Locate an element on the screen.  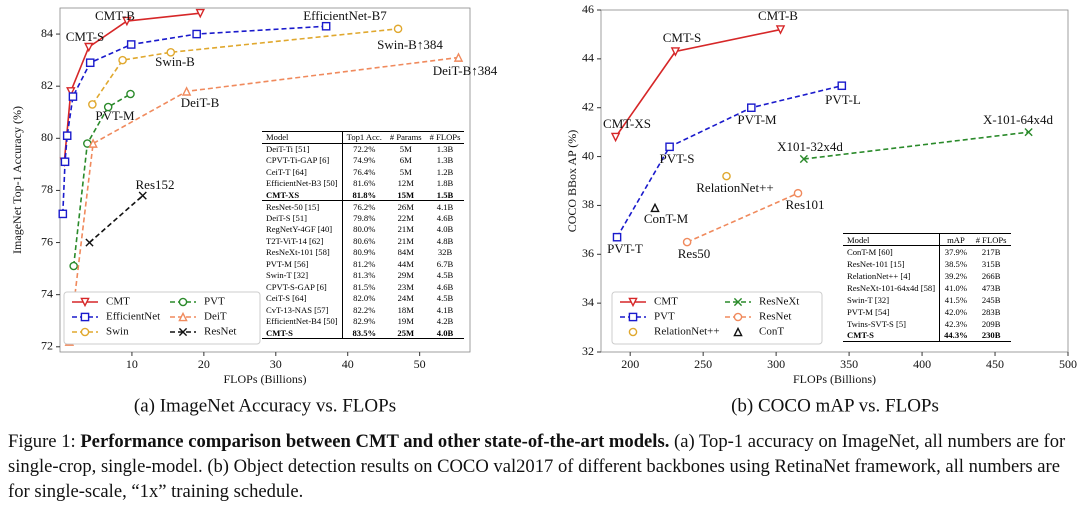
table-cell: 76.2% is located at coordinates (364, 206).